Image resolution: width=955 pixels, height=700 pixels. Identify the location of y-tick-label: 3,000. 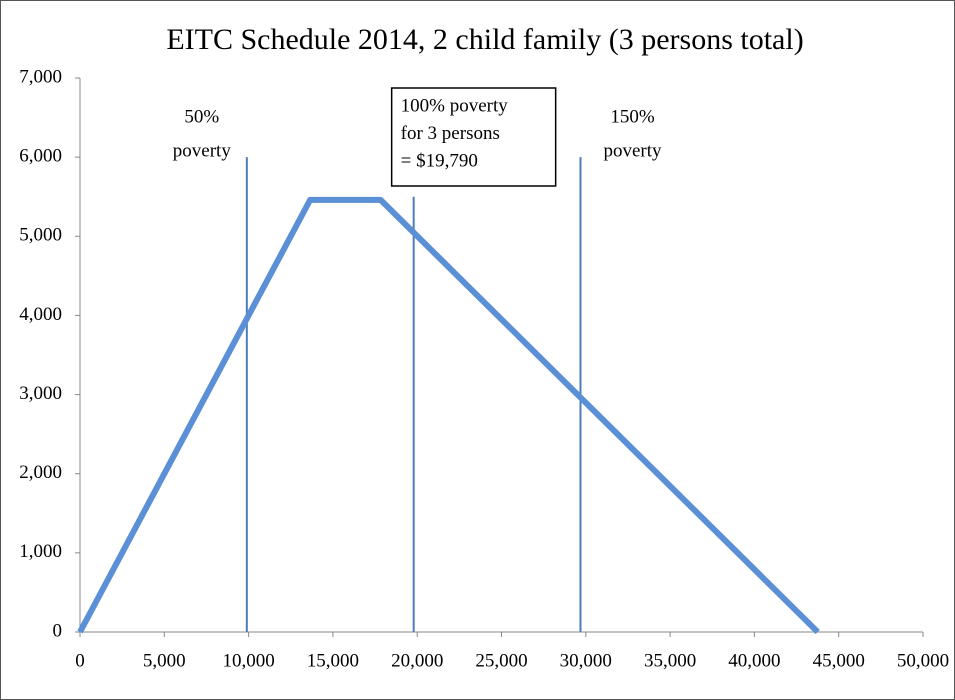
(40, 393).